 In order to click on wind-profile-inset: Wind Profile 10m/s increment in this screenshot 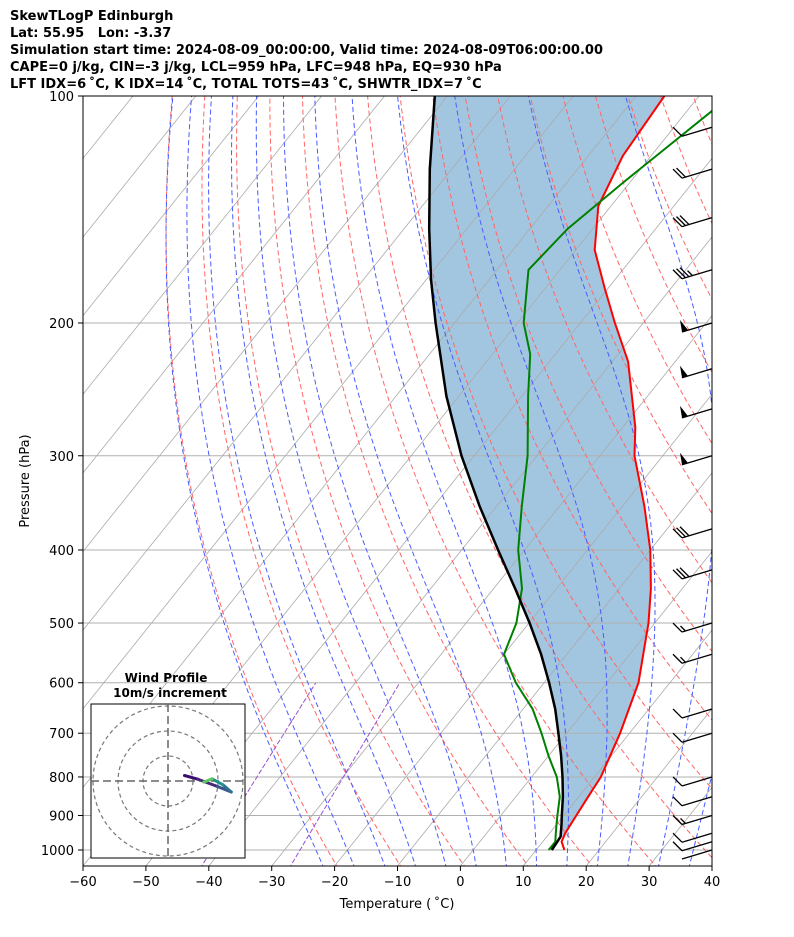, I will do `click(168, 765)`.